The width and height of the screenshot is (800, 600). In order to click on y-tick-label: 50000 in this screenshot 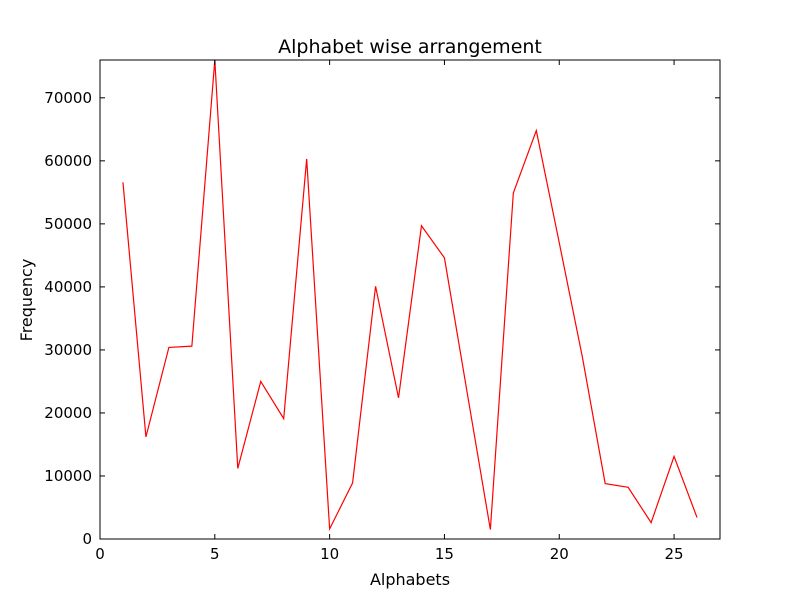, I will do `click(68, 224)`.